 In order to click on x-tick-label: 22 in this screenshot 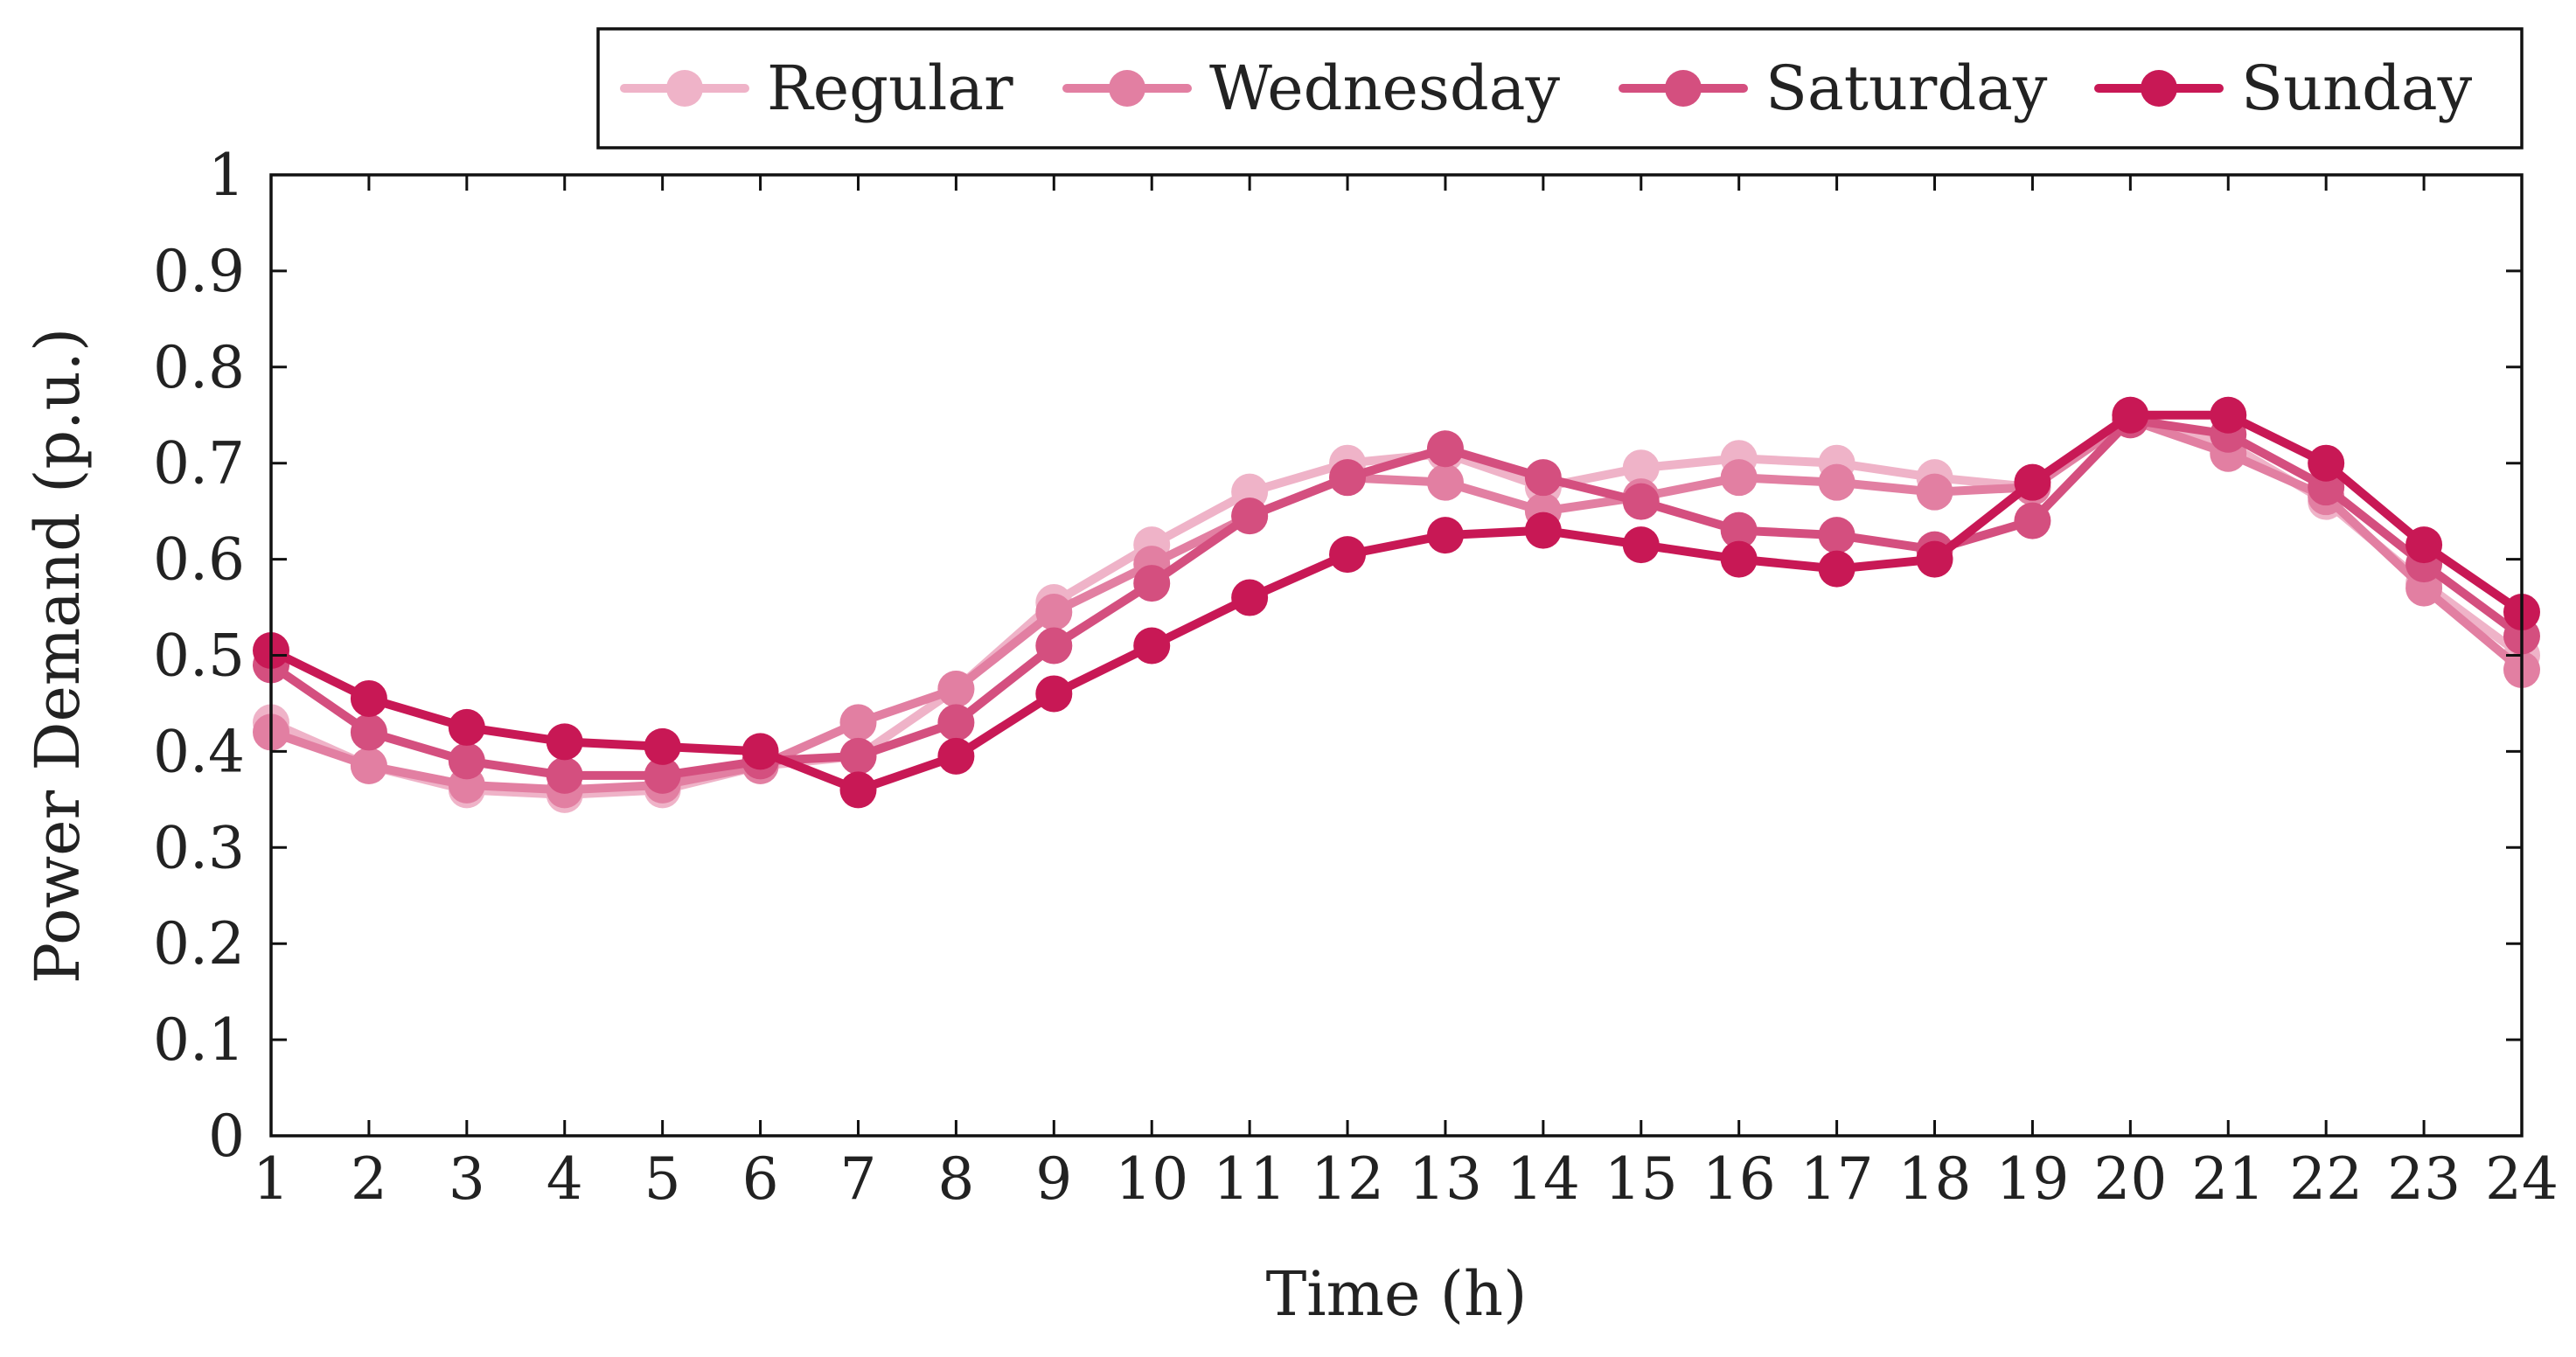, I will do `click(2326, 1179)`.